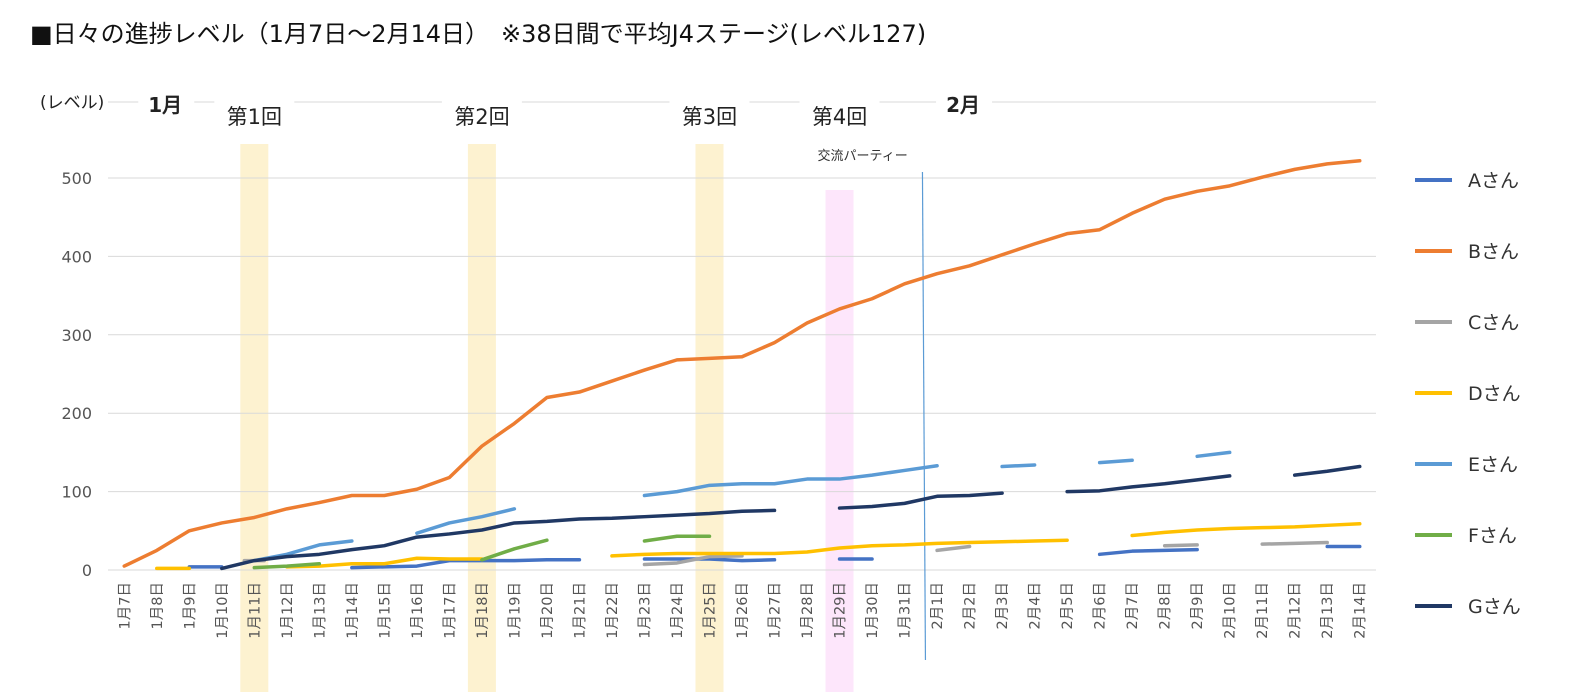  I want to click on x-tick-label: 1月27日, so click(776, 610).